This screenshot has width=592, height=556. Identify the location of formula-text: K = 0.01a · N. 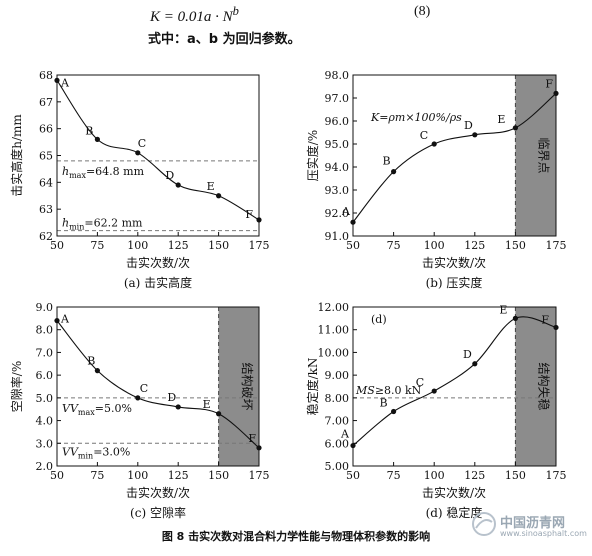
(191, 17).